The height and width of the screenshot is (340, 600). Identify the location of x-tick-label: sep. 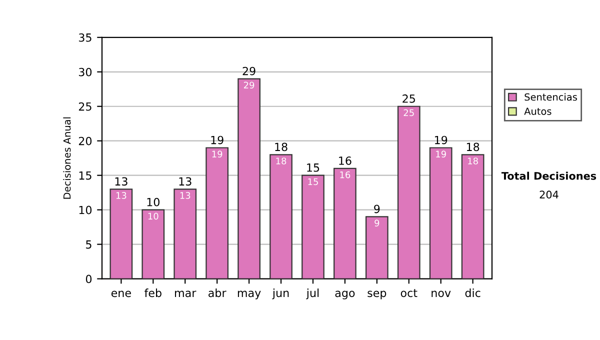
(377, 295).